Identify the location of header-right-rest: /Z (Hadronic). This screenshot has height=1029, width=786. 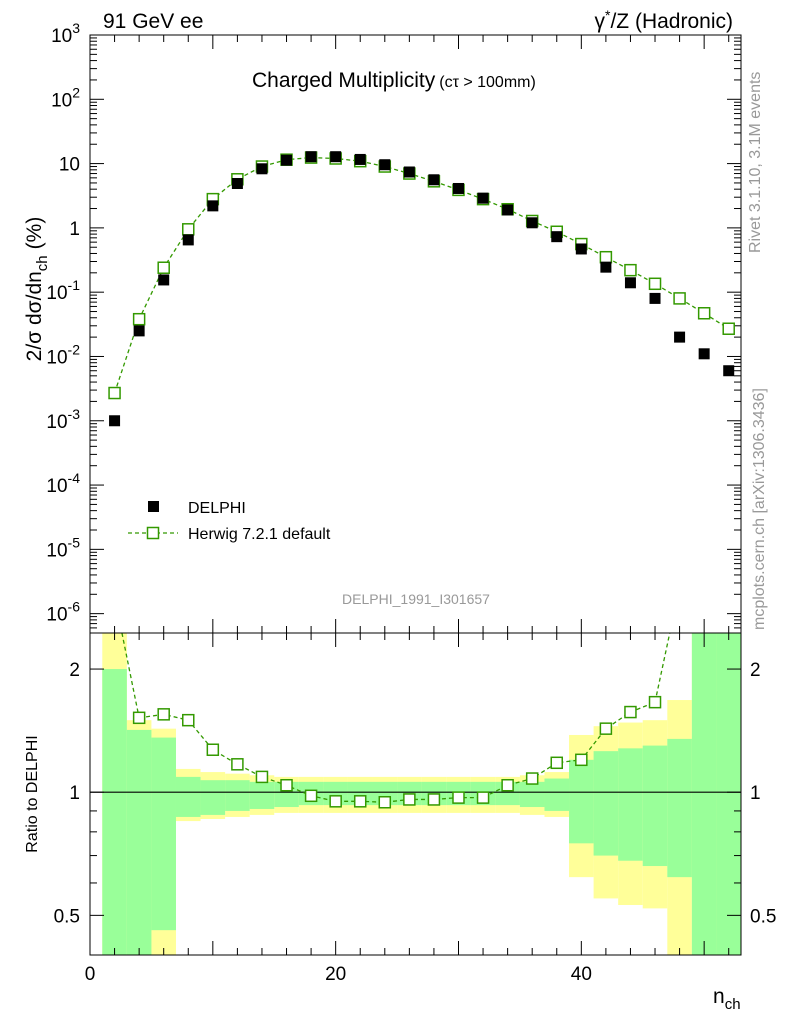
(671, 21).